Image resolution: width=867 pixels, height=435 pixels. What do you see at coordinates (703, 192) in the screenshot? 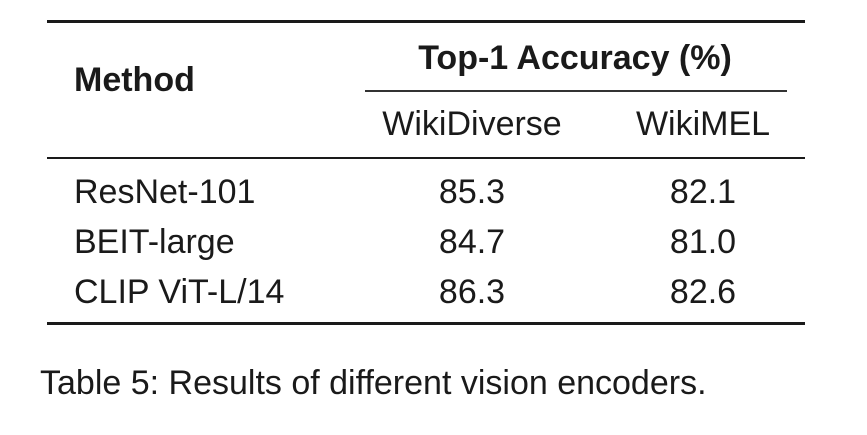
I see `row-value-wikimel: 82.1` at bounding box center [703, 192].